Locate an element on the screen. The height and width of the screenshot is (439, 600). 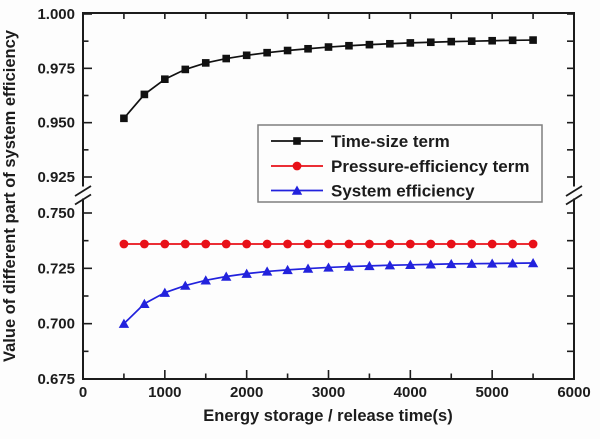
series-line-system-efficiency is located at coordinates (328, 293).